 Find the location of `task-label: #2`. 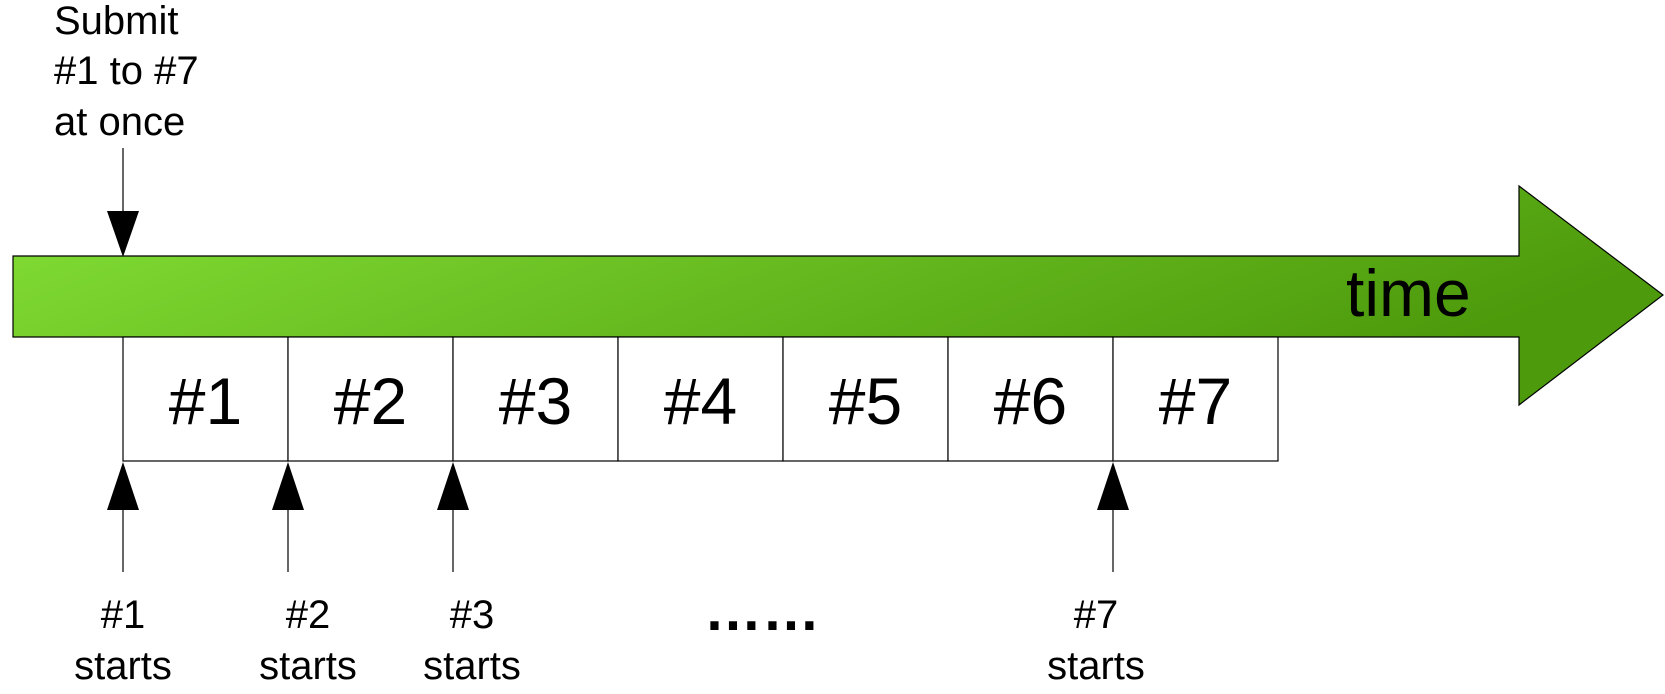

task-label: #2 is located at coordinates (370, 401).